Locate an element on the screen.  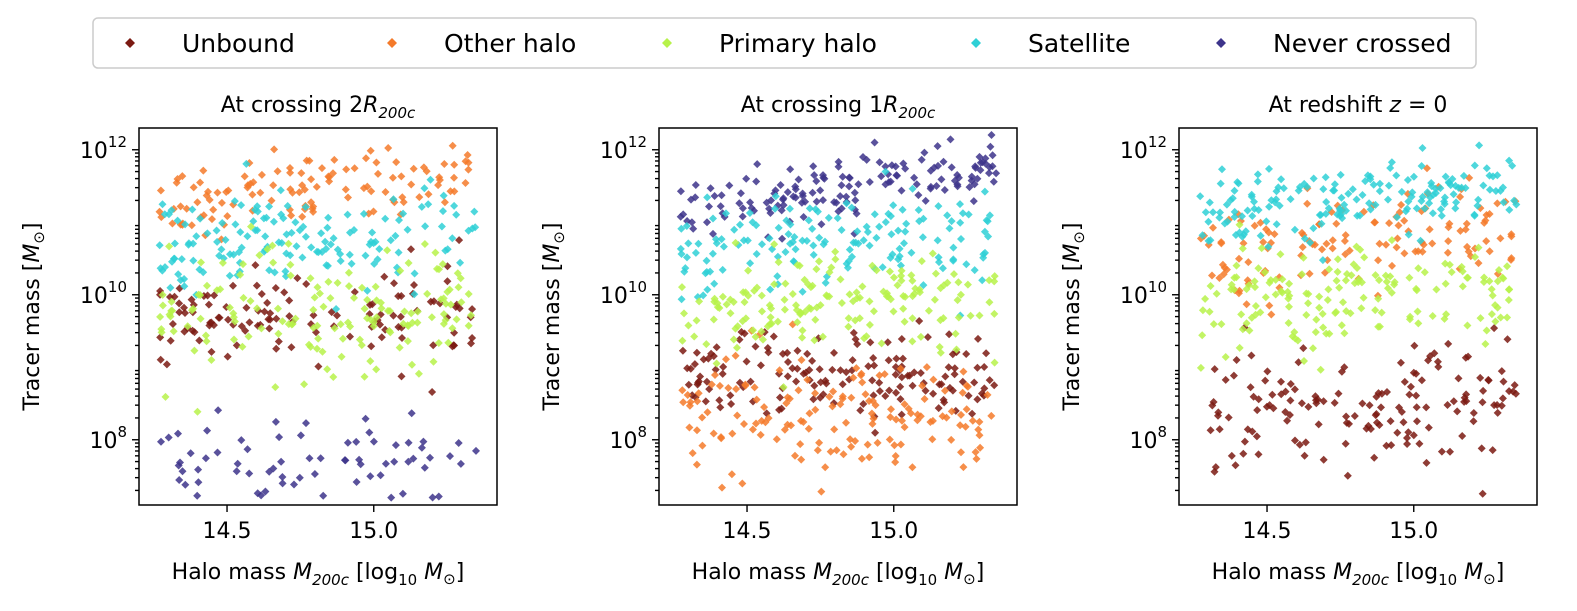
legend-marker-never is located at coordinates (1221, 43).